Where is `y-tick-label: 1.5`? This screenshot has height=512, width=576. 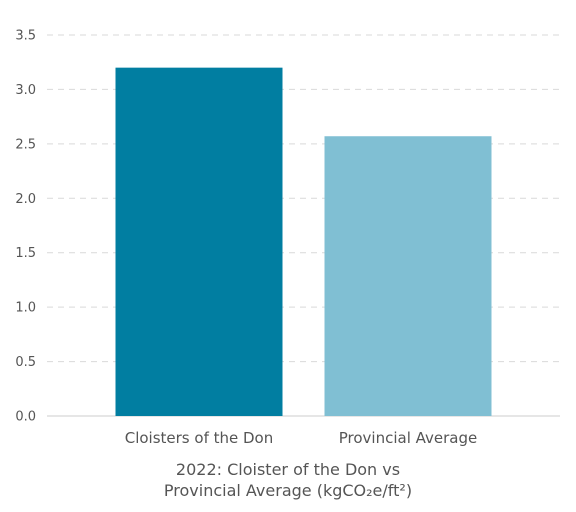 y-tick-label: 1.5 is located at coordinates (25, 253).